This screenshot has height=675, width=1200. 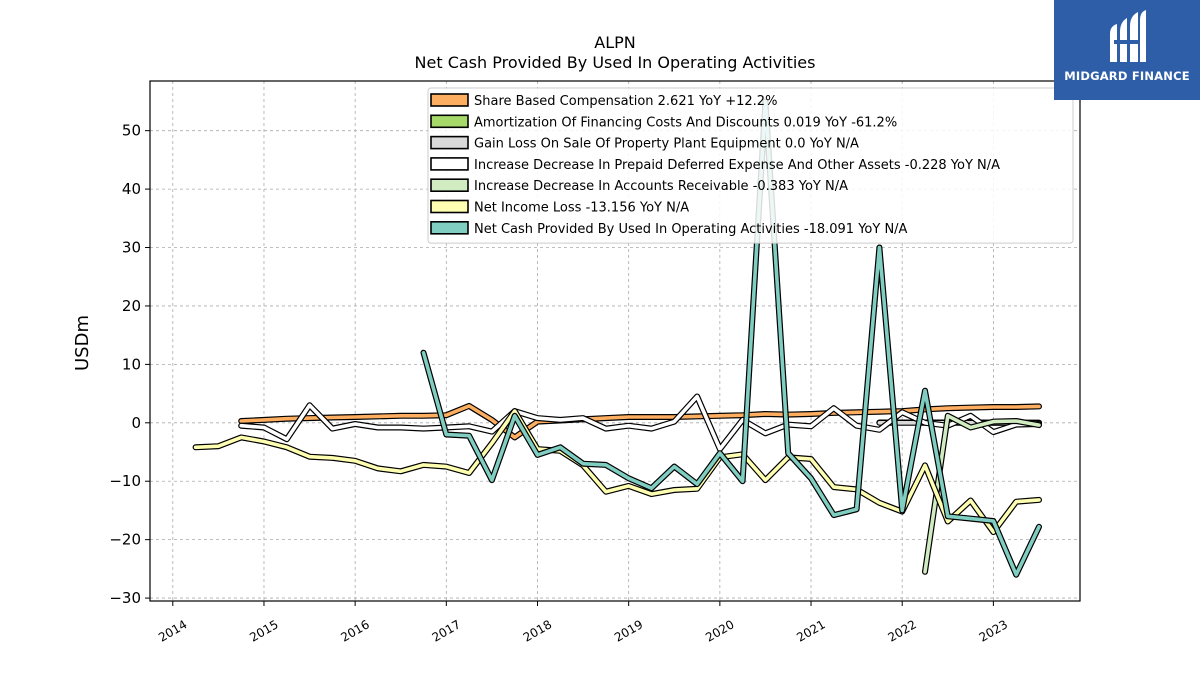 What do you see at coordinates (131, 189) in the screenshot?
I see `y-tick-label: 40` at bounding box center [131, 189].